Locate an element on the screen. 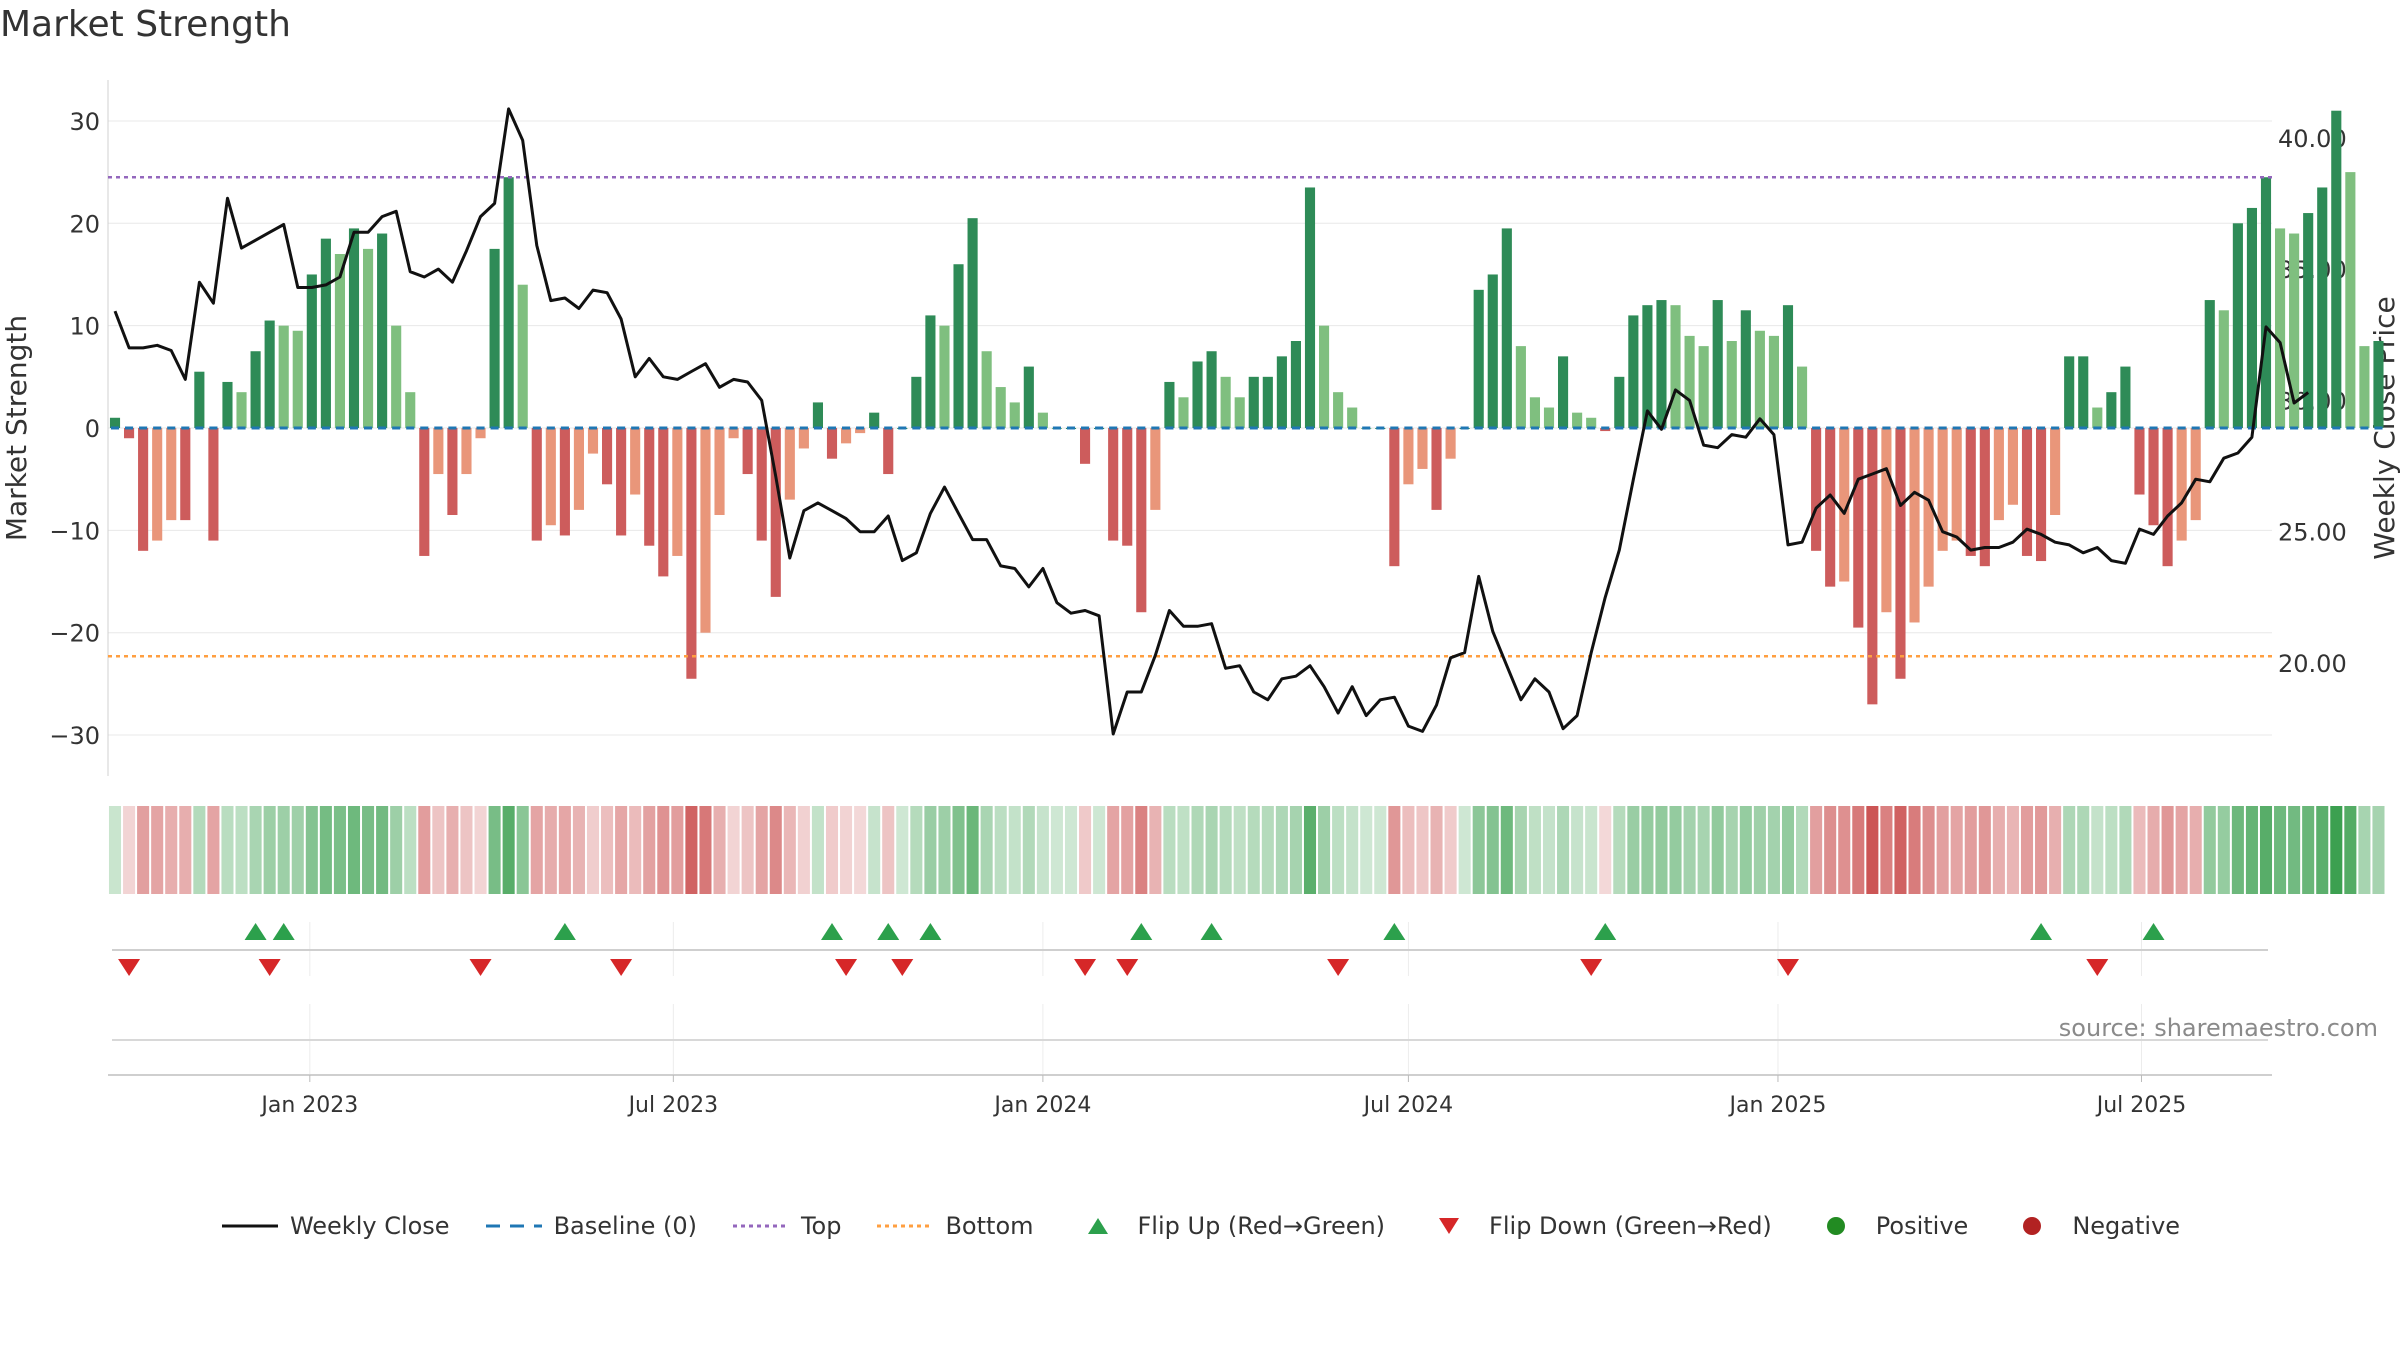 Image resolution: width=2400 pixels, height=1350 pixels. legend-label: Bottom is located at coordinates (989, 1226).